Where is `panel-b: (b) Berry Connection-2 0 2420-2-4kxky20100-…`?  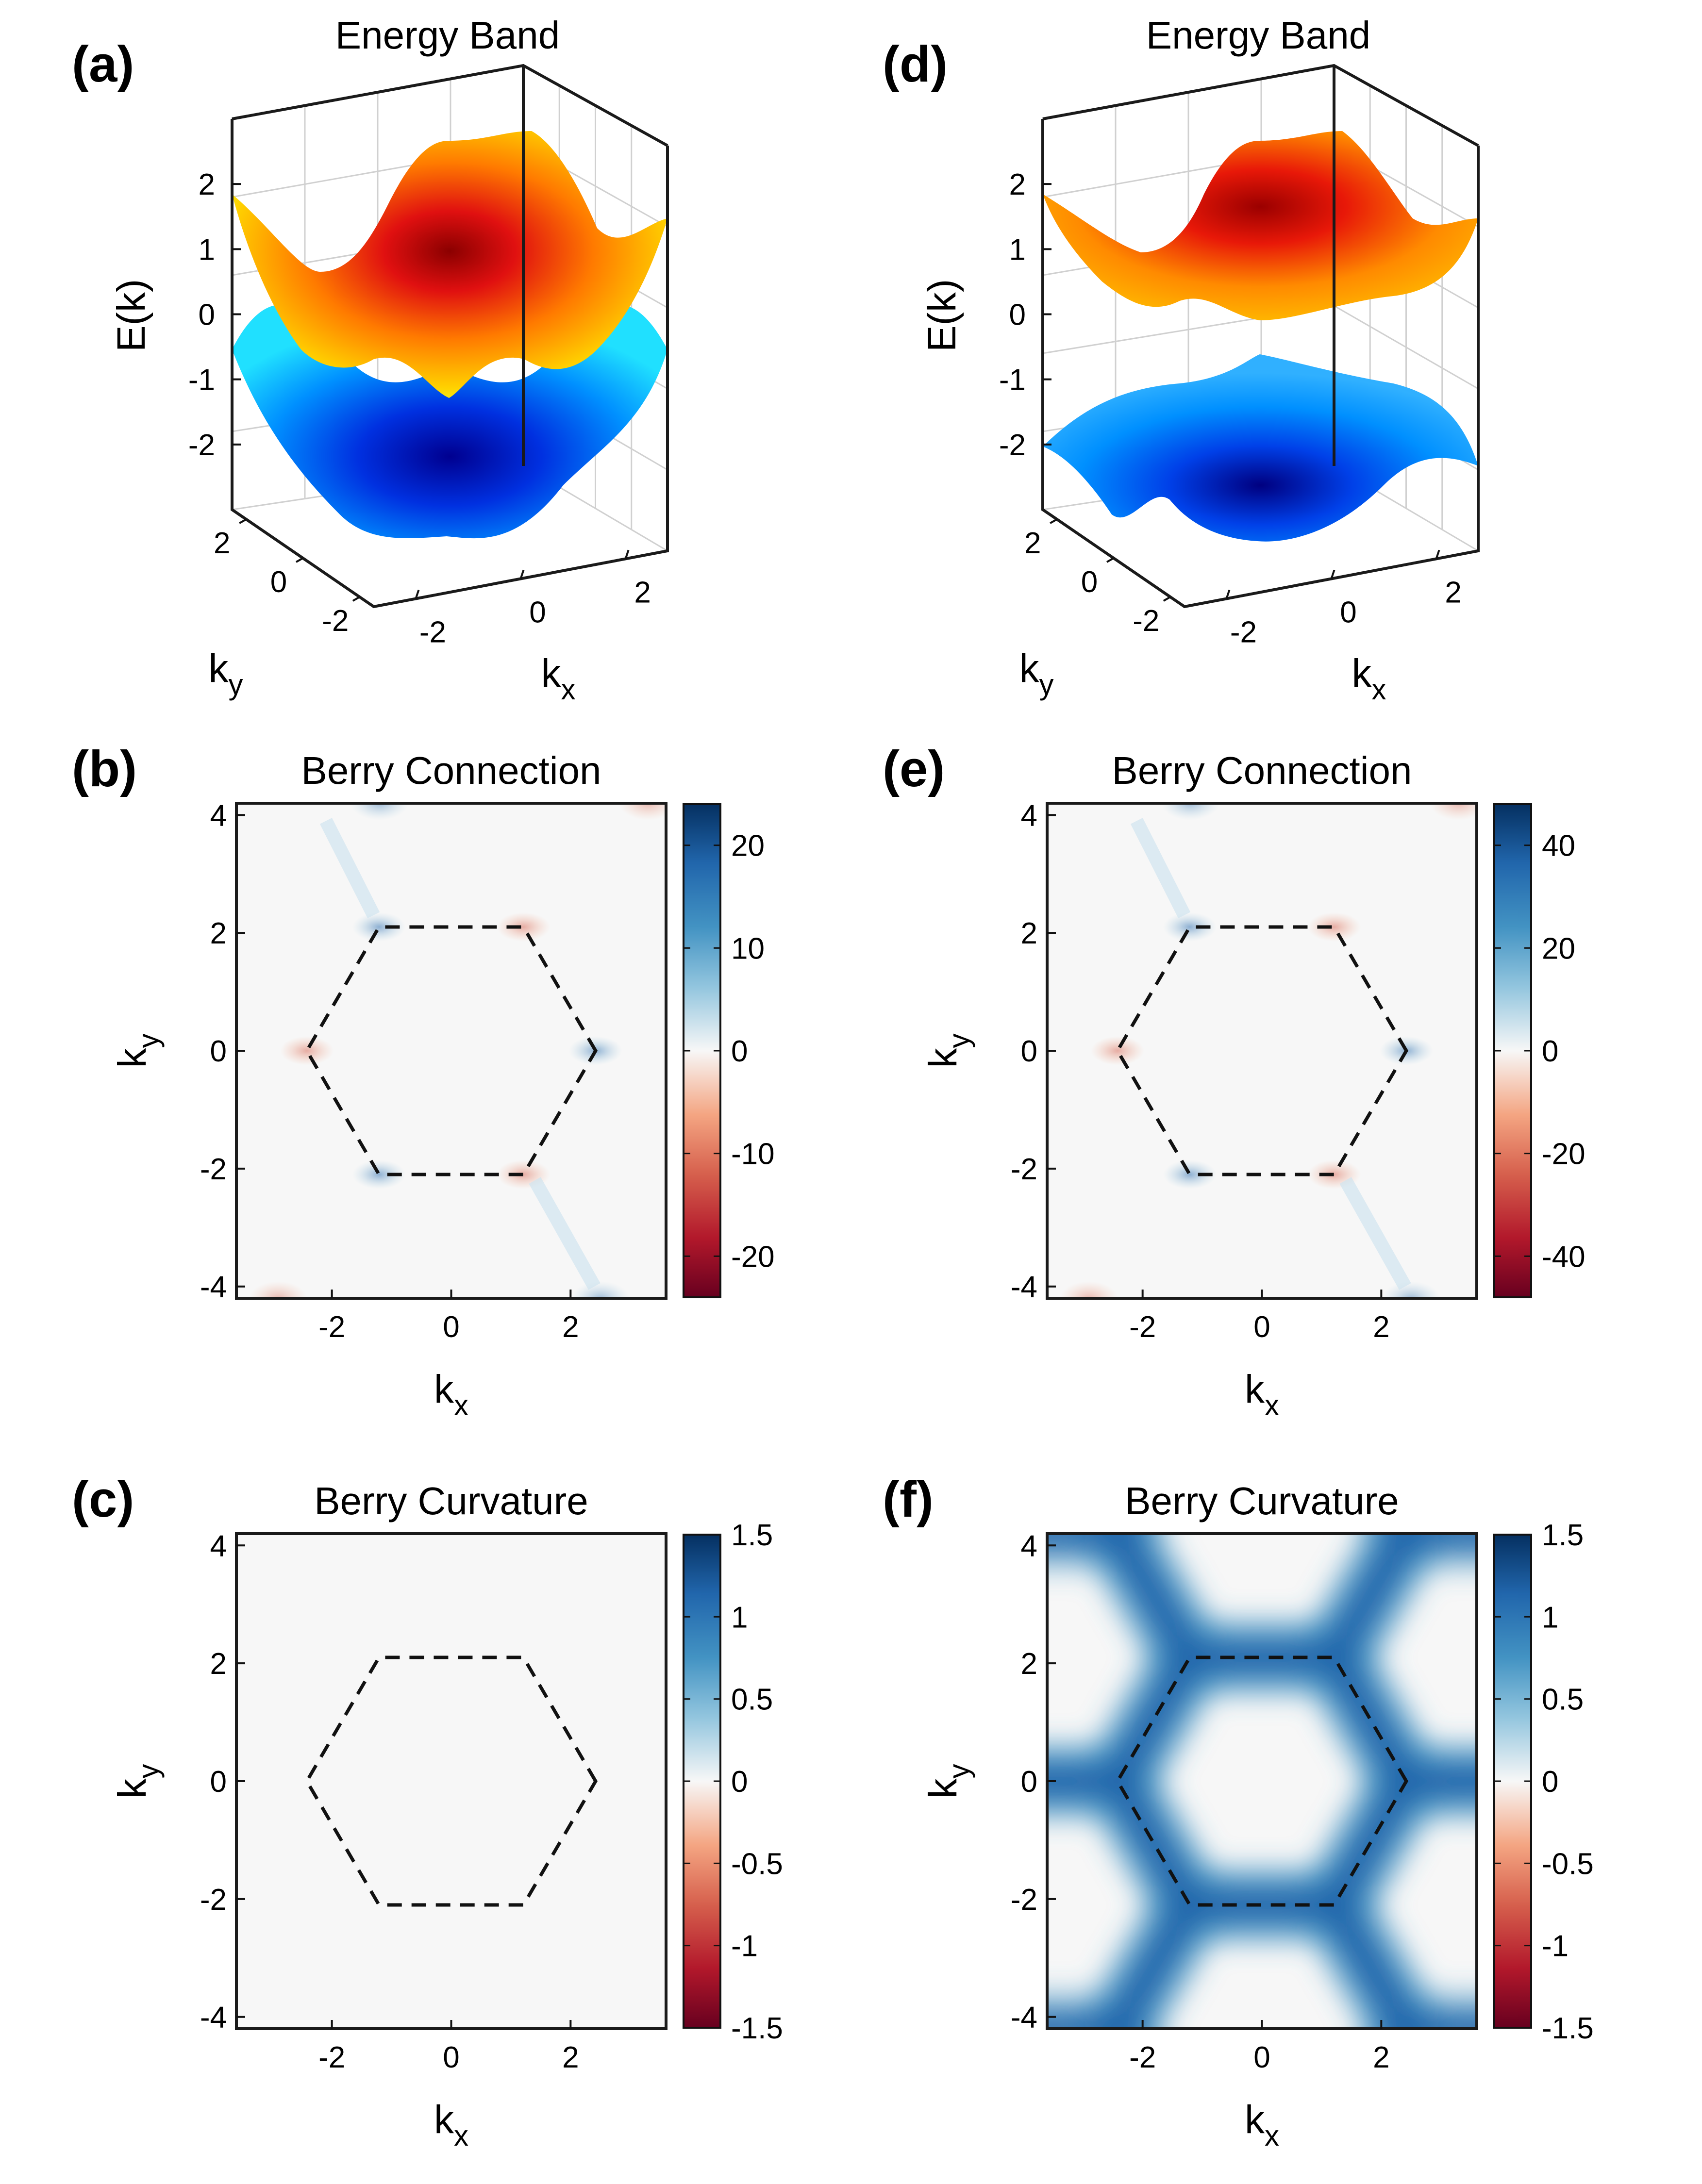 panel-b: (b) Berry Connection-2 0 2420-2-4kxky20100-… is located at coordinates (424, 1081).